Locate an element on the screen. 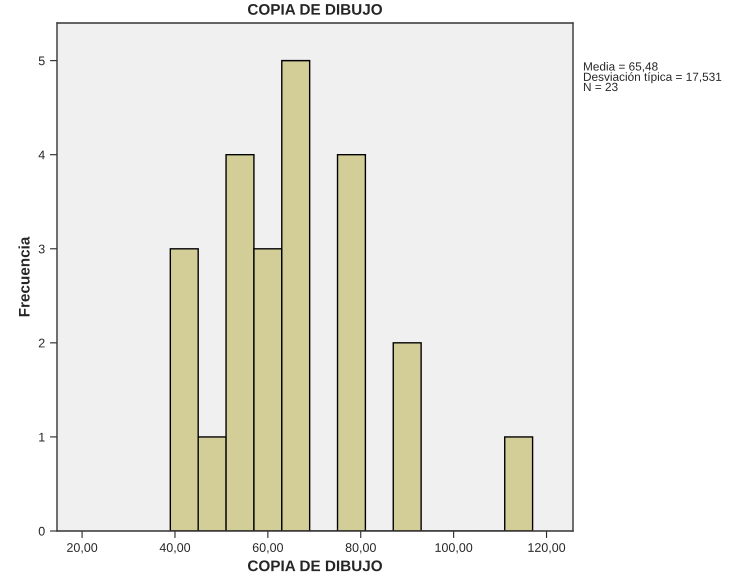 This screenshot has width=730, height=585. x-tick-label: 40,00 is located at coordinates (175, 548).